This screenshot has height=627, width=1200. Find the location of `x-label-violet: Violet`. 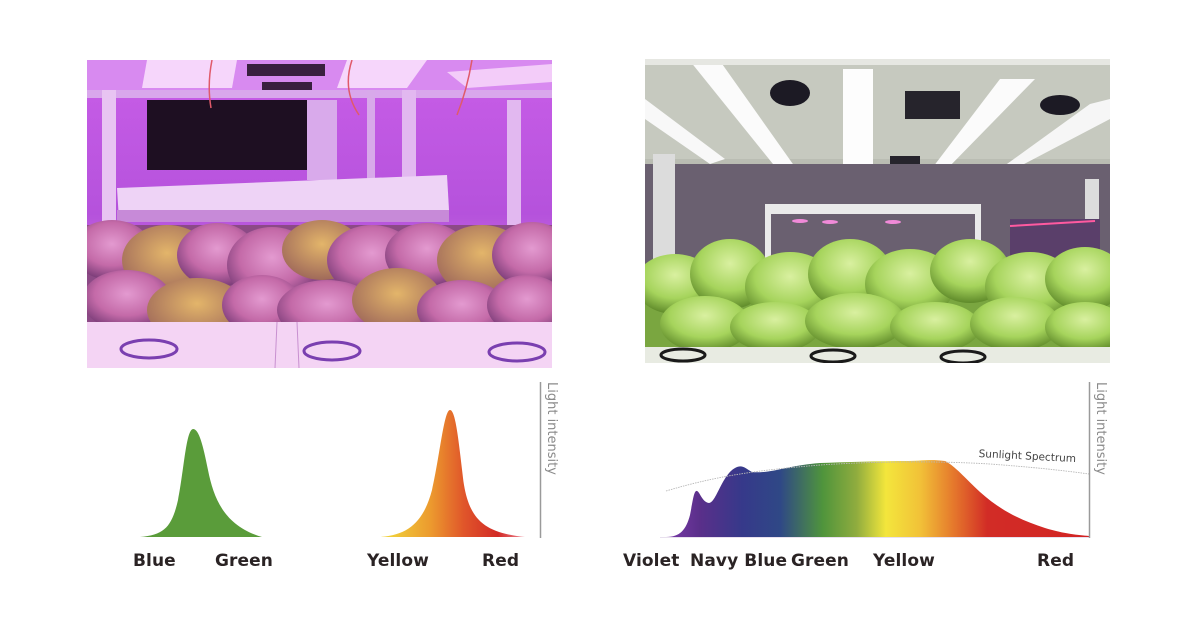

x-label-violet: Violet is located at coordinates (651, 561).